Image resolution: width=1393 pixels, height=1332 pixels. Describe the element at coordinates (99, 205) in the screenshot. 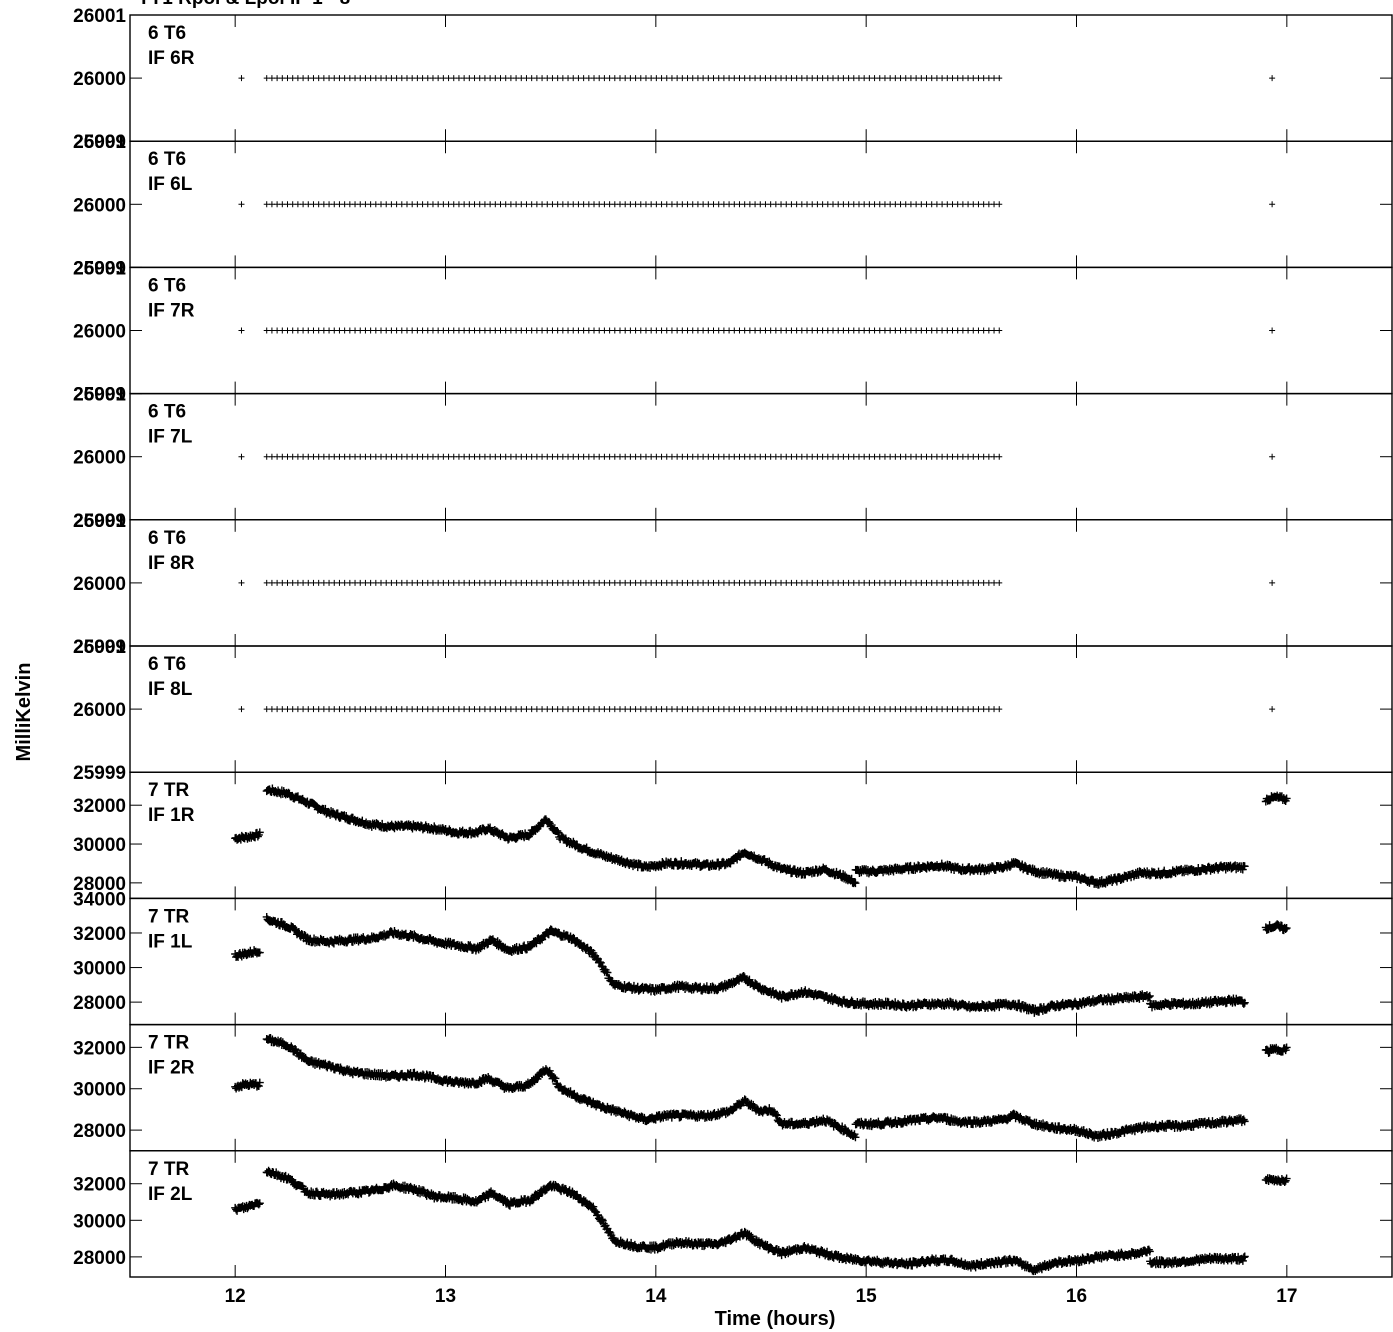

I see `y-tick-label: 26000` at that location.